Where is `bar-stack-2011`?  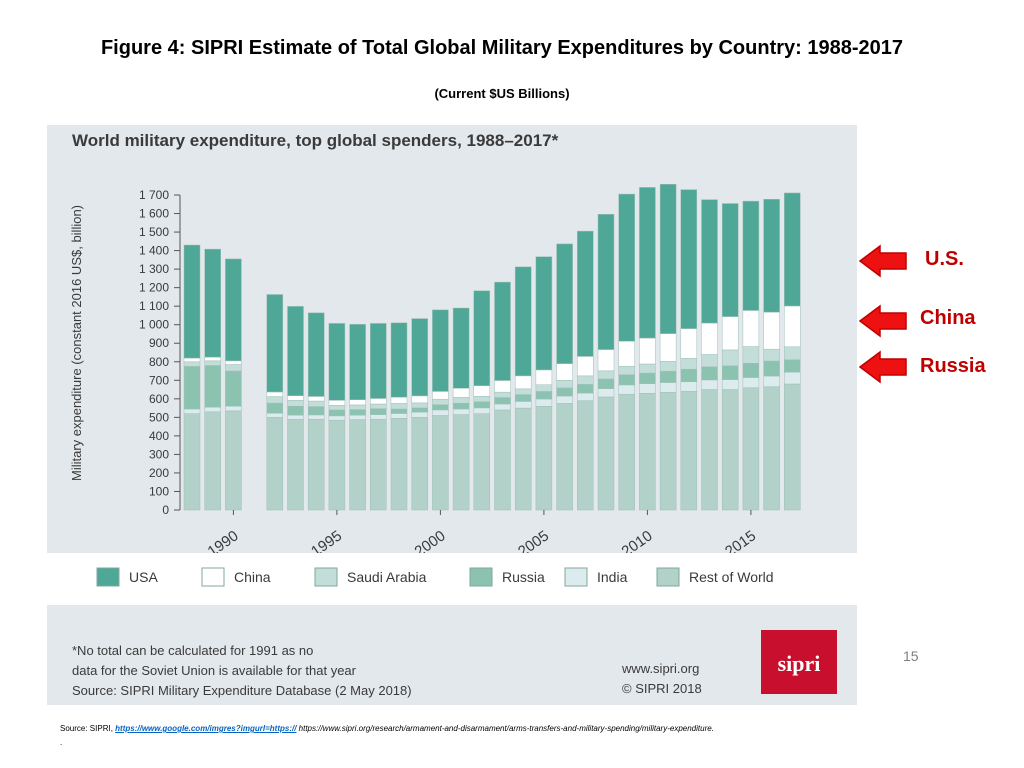
bar-stack-2011 is located at coordinates (668, 347).